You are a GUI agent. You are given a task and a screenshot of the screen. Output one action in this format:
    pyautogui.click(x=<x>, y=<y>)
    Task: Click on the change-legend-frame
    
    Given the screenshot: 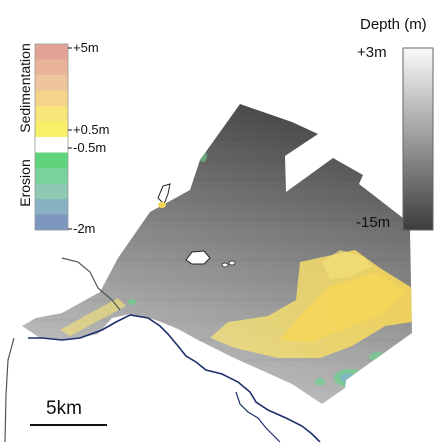 What is the action you would take?
    pyautogui.click(x=51, y=137)
    